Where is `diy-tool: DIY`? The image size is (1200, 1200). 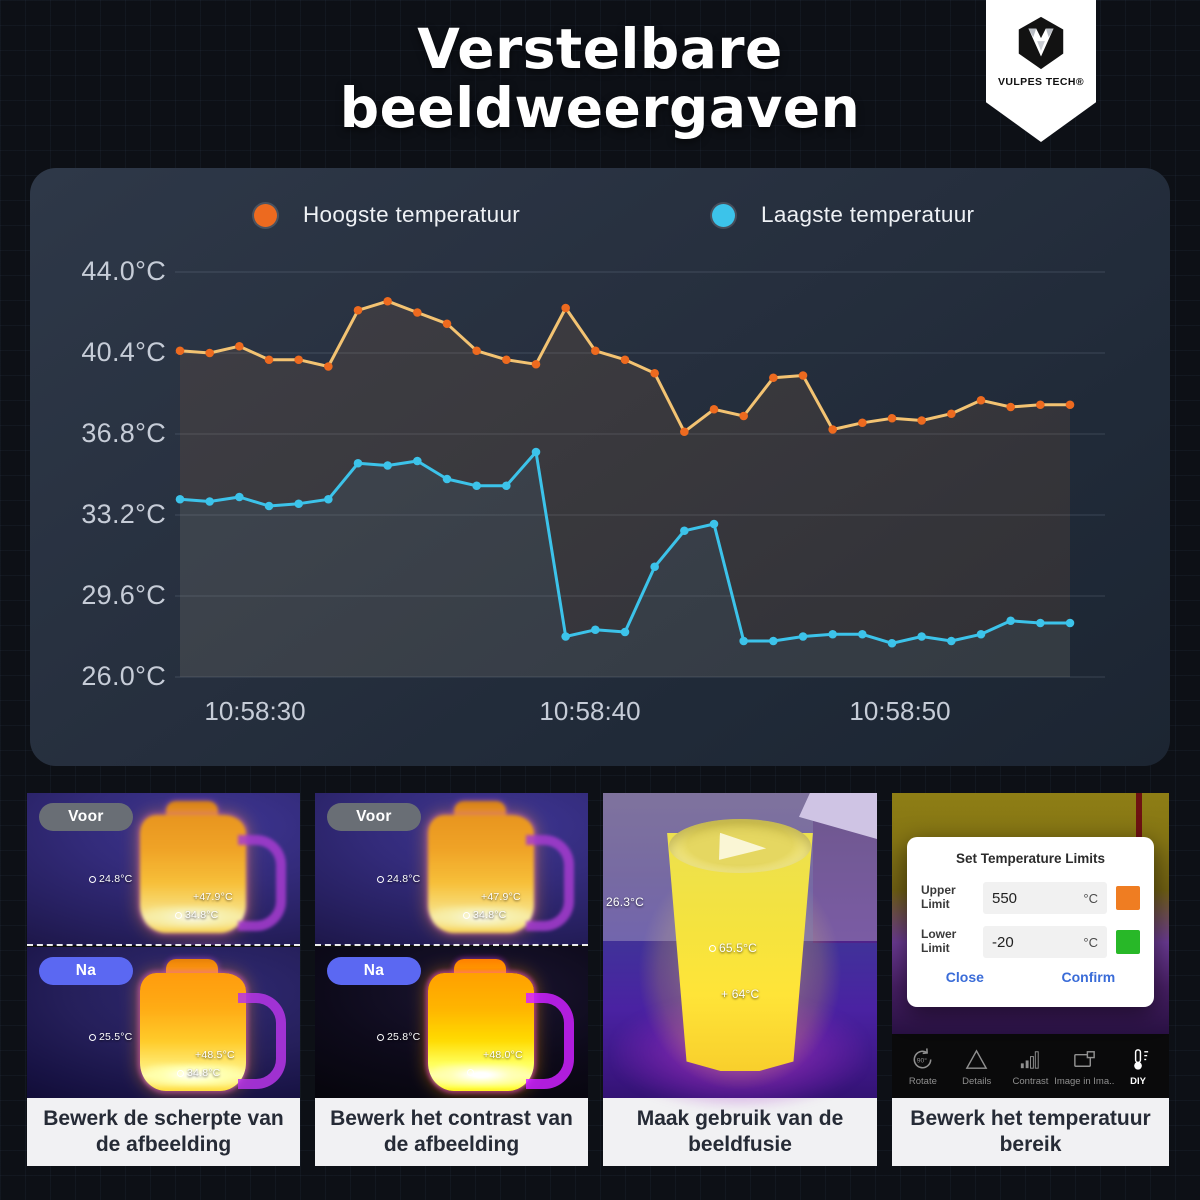 diy-tool: DIY is located at coordinates (1138, 1066).